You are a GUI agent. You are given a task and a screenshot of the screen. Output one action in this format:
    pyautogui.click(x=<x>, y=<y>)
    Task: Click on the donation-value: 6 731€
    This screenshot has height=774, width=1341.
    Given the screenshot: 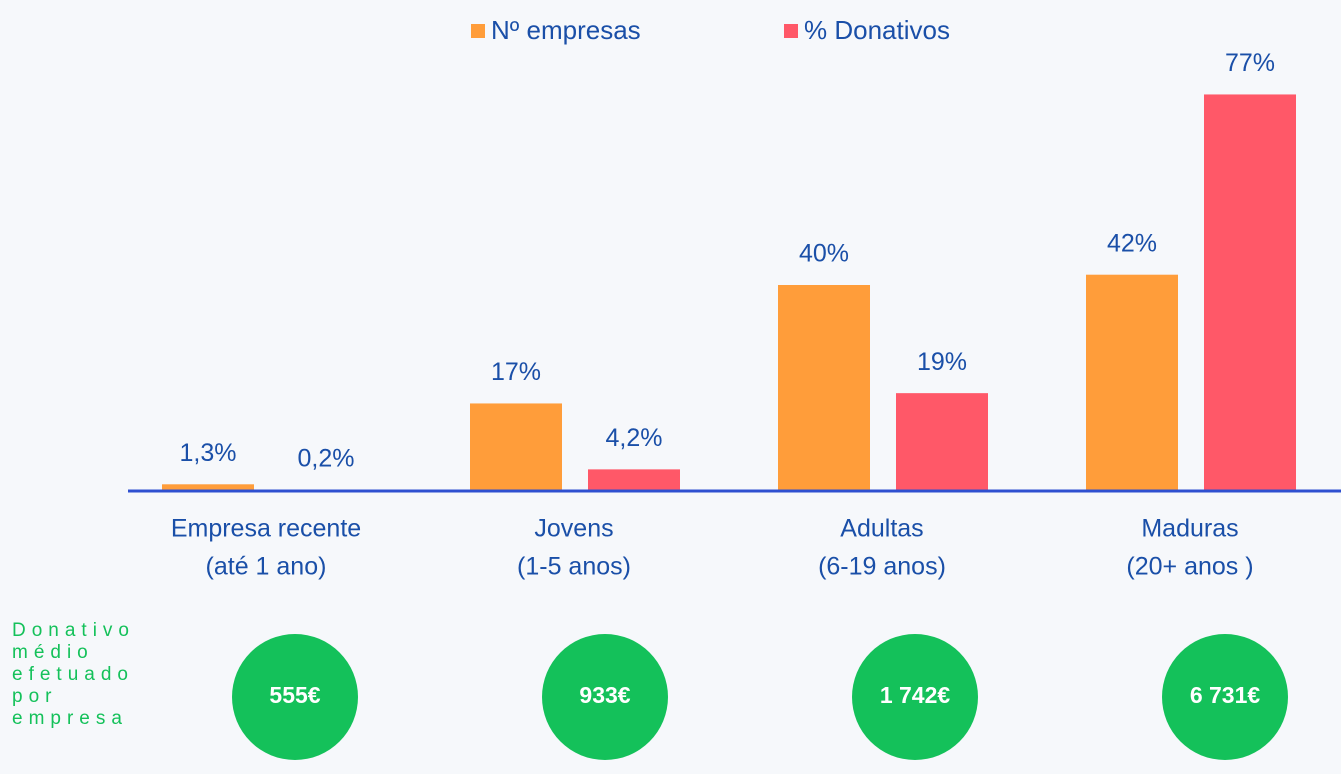 What is the action you would take?
    pyautogui.click(x=1225, y=695)
    